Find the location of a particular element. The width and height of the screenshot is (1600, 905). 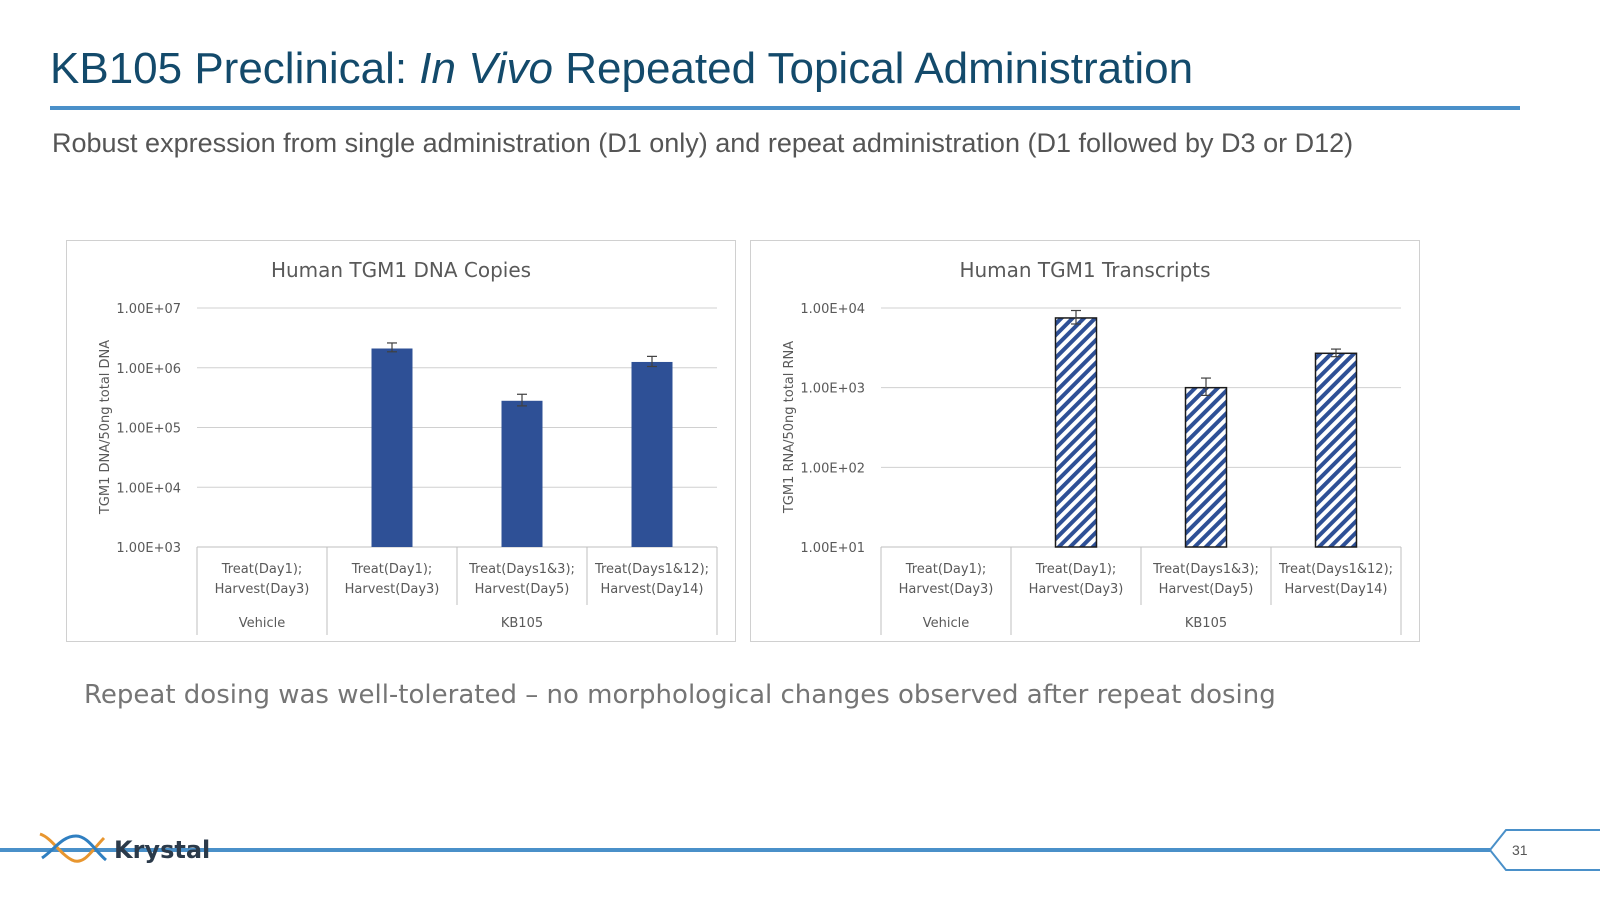

y-tick-label: 1.00E+06 is located at coordinates (148, 369).